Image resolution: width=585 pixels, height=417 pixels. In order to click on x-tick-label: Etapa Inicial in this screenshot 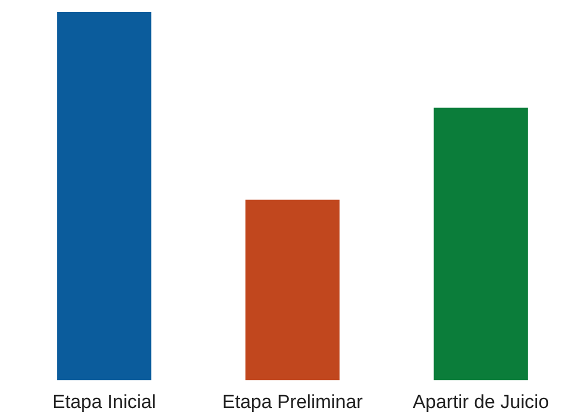, I will do `click(104, 402)`.